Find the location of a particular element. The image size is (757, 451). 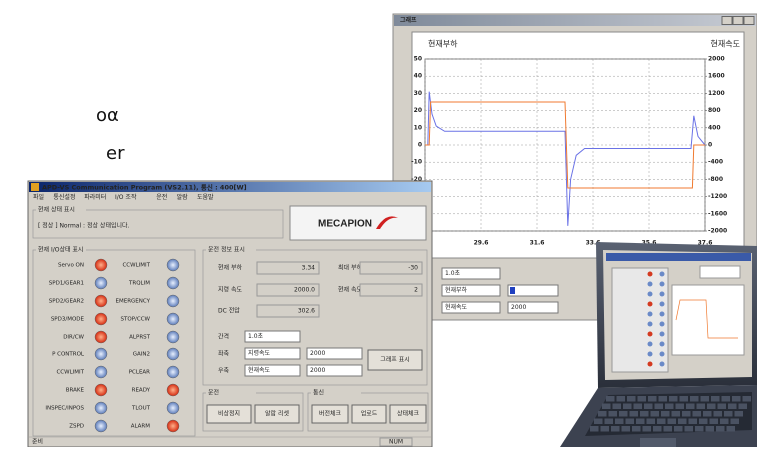

menu-item: 통신설정 is located at coordinates (64, 197).